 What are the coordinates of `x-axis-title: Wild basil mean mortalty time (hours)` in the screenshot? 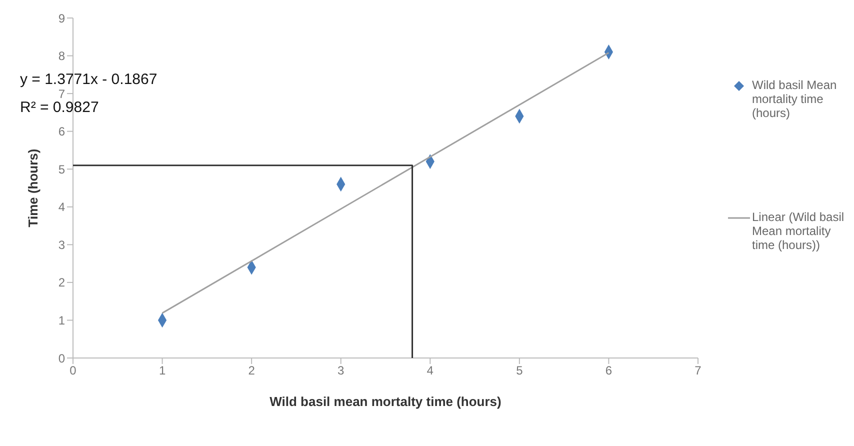 It's located at (386, 401).